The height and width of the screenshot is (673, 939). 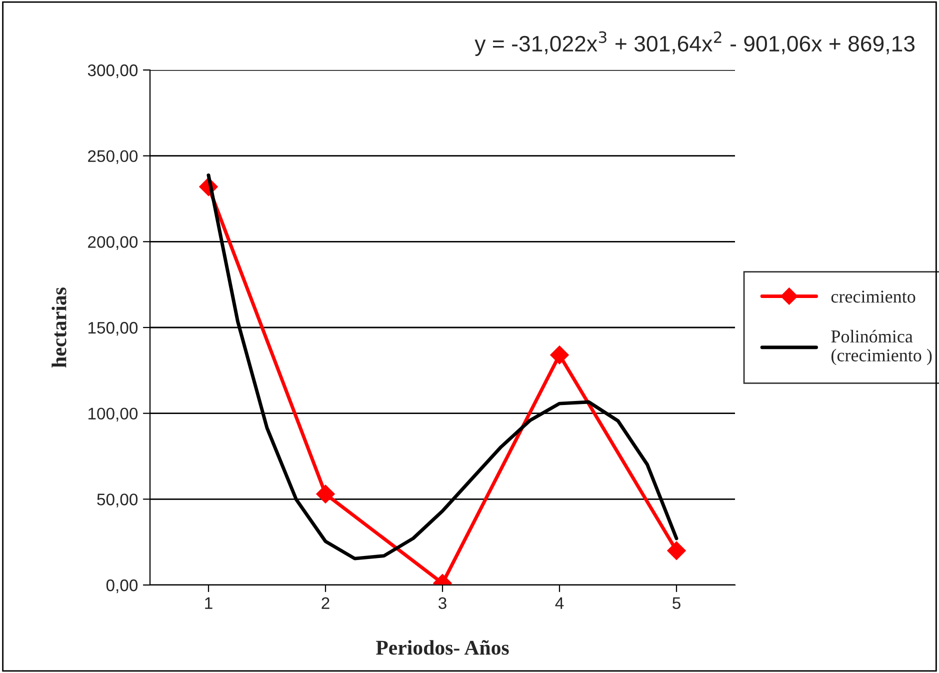 What do you see at coordinates (208, 603) in the screenshot?
I see `x-tick-label: 1` at bounding box center [208, 603].